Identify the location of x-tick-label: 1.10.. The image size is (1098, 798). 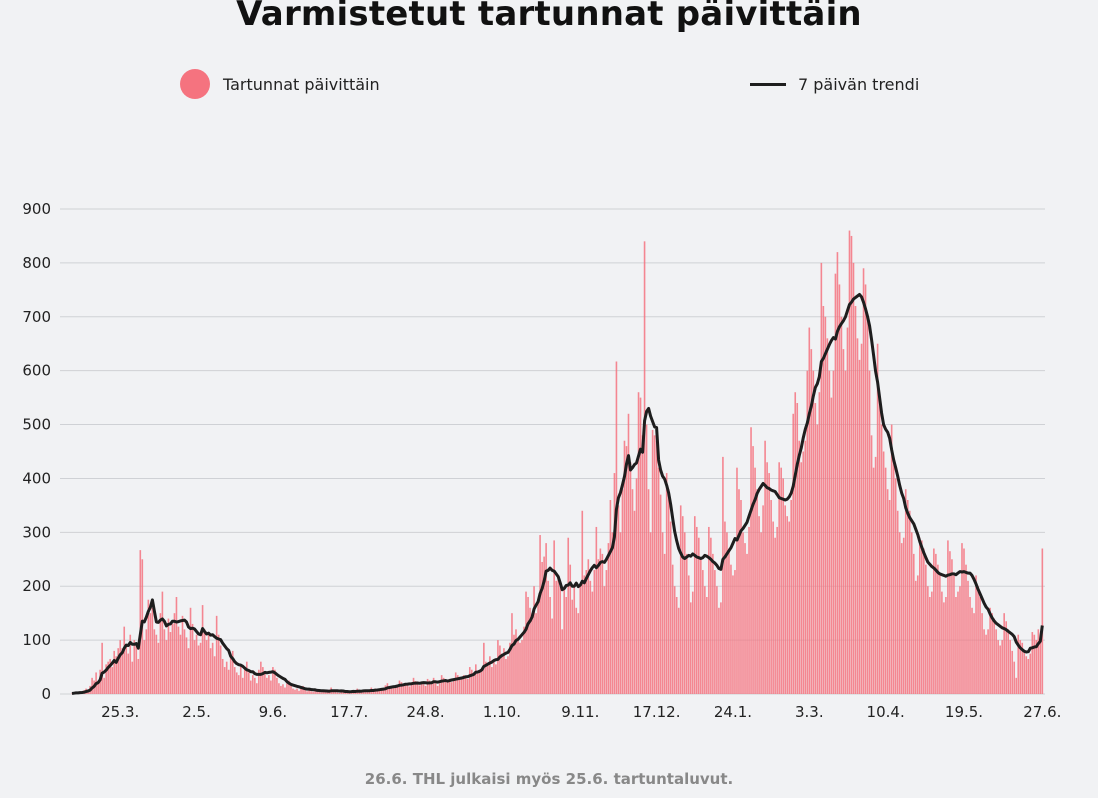
(502, 712).